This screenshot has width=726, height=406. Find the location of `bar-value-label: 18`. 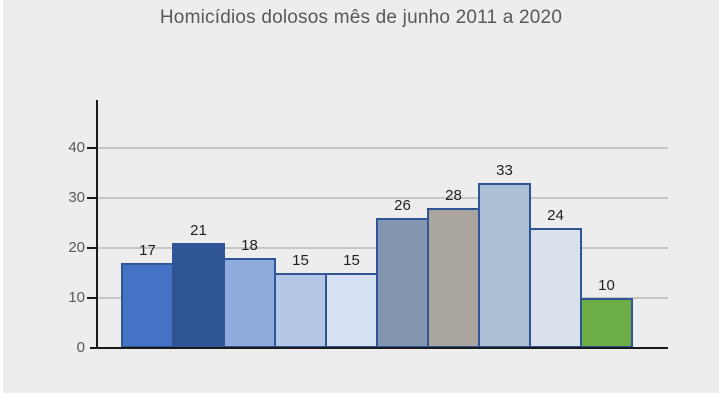

bar-value-label: 18 is located at coordinates (249, 245).